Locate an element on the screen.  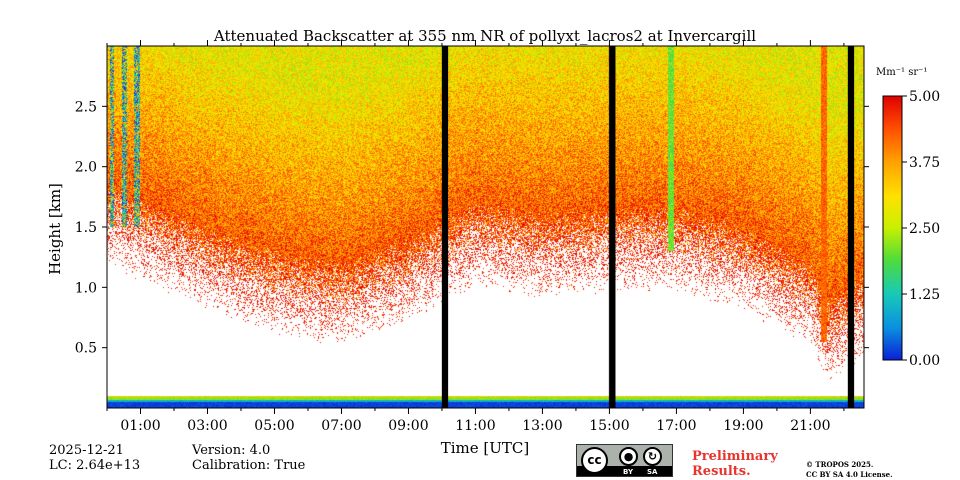
x-tick-label: 09:00 is located at coordinates (408, 426).